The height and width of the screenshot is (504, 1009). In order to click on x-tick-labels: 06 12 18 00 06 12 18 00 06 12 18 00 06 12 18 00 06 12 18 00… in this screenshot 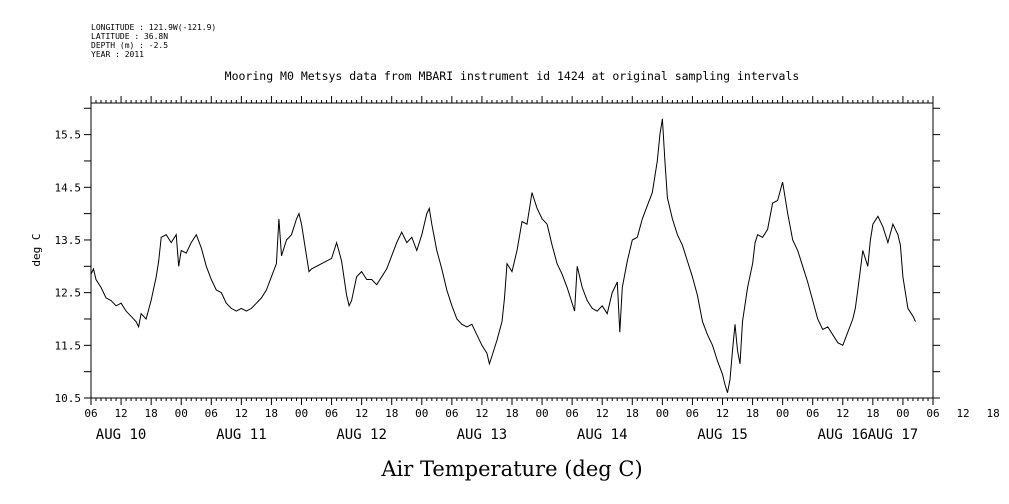, I will do `click(542, 413)`.